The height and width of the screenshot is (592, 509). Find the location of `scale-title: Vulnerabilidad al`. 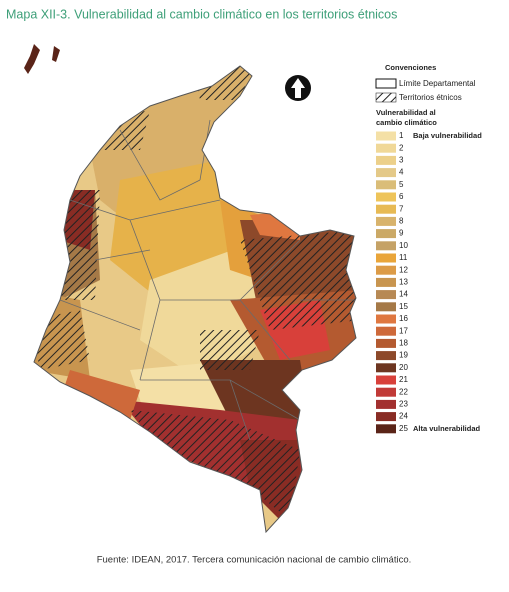

scale-title: Vulnerabilidad al is located at coordinates (406, 112).